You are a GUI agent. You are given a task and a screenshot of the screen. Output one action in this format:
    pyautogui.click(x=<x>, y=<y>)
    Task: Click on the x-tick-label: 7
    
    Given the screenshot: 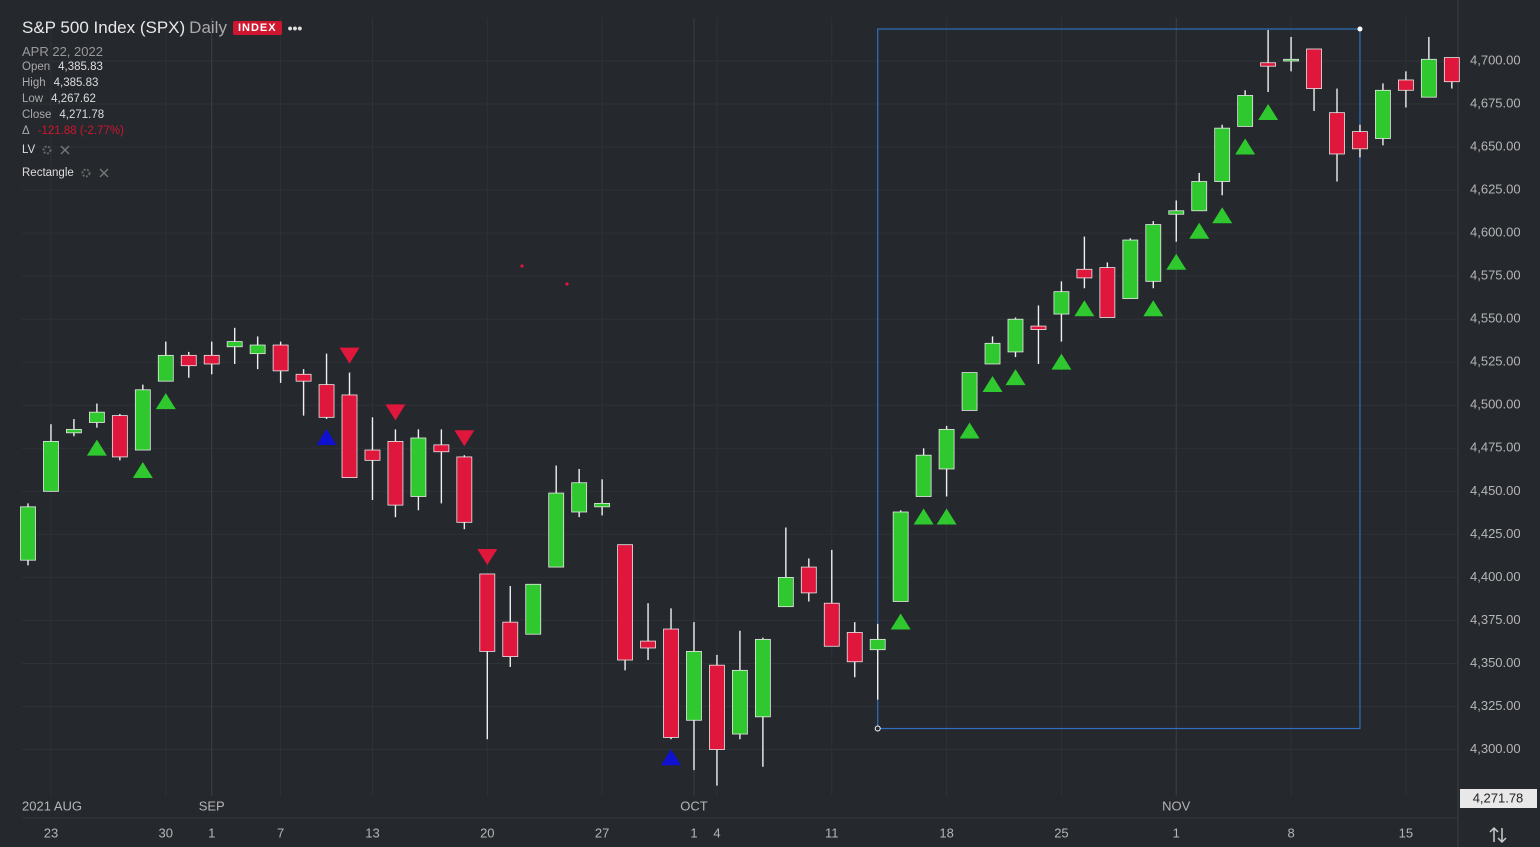 What is the action you would take?
    pyautogui.click(x=280, y=832)
    